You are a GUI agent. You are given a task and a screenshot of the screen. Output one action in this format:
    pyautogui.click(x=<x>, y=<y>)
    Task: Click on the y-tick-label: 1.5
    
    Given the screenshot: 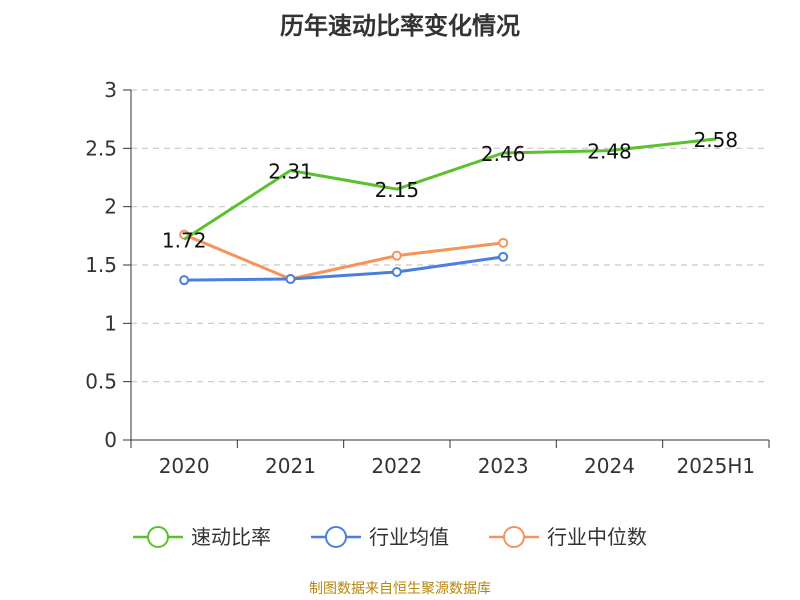 What is the action you would take?
    pyautogui.click(x=101, y=265)
    